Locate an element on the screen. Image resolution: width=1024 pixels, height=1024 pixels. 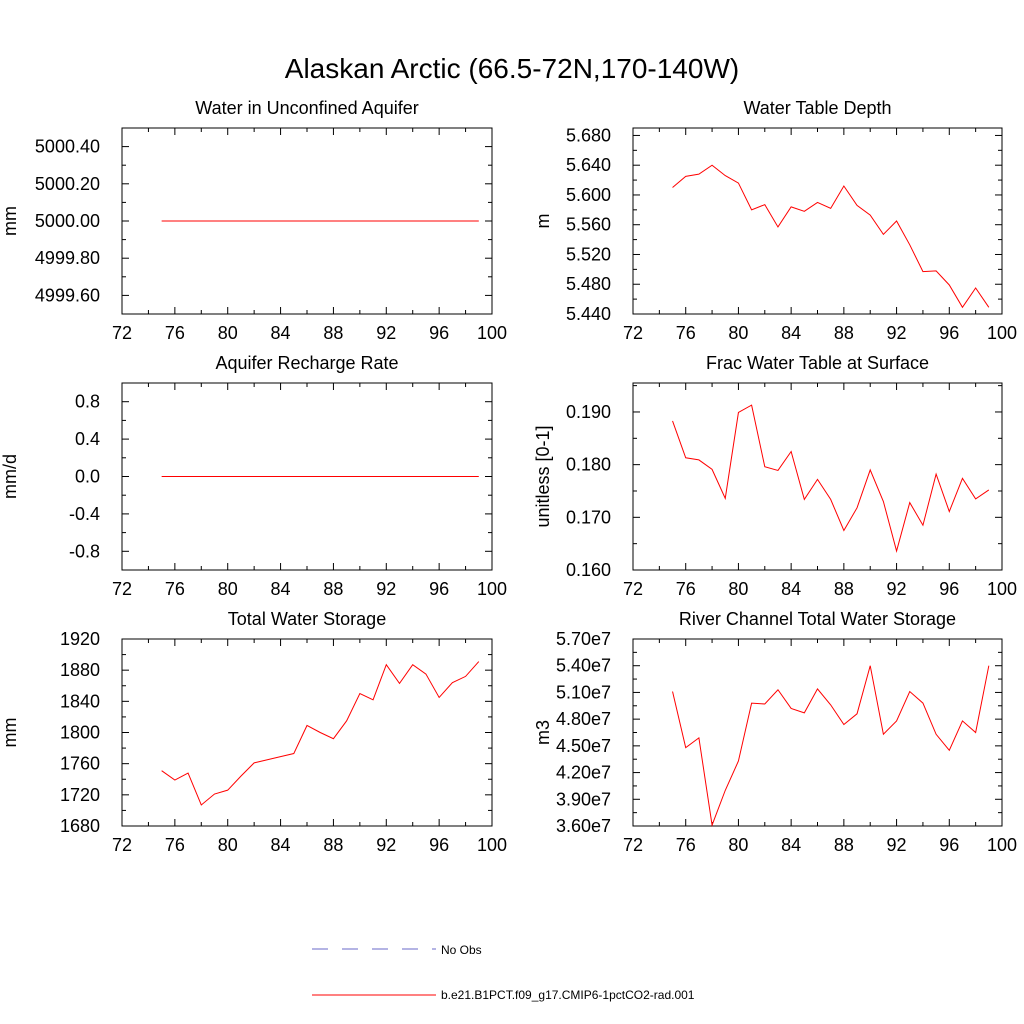
y-tick-label: 1720 is located at coordinates (80, 795).